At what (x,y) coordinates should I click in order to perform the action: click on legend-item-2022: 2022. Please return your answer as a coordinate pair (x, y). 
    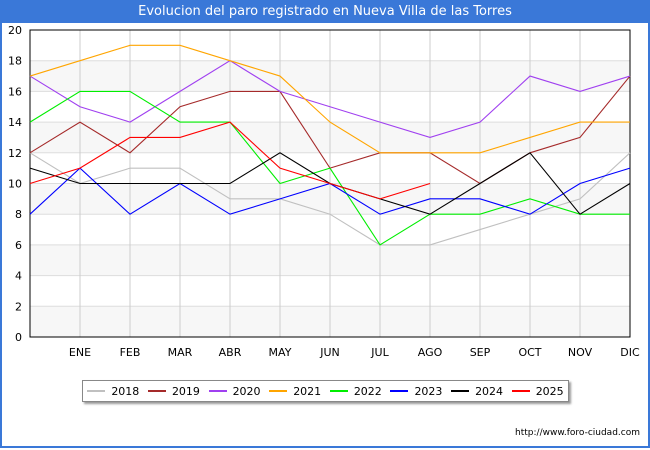
    Looking at the image, I should click on (355, 391).